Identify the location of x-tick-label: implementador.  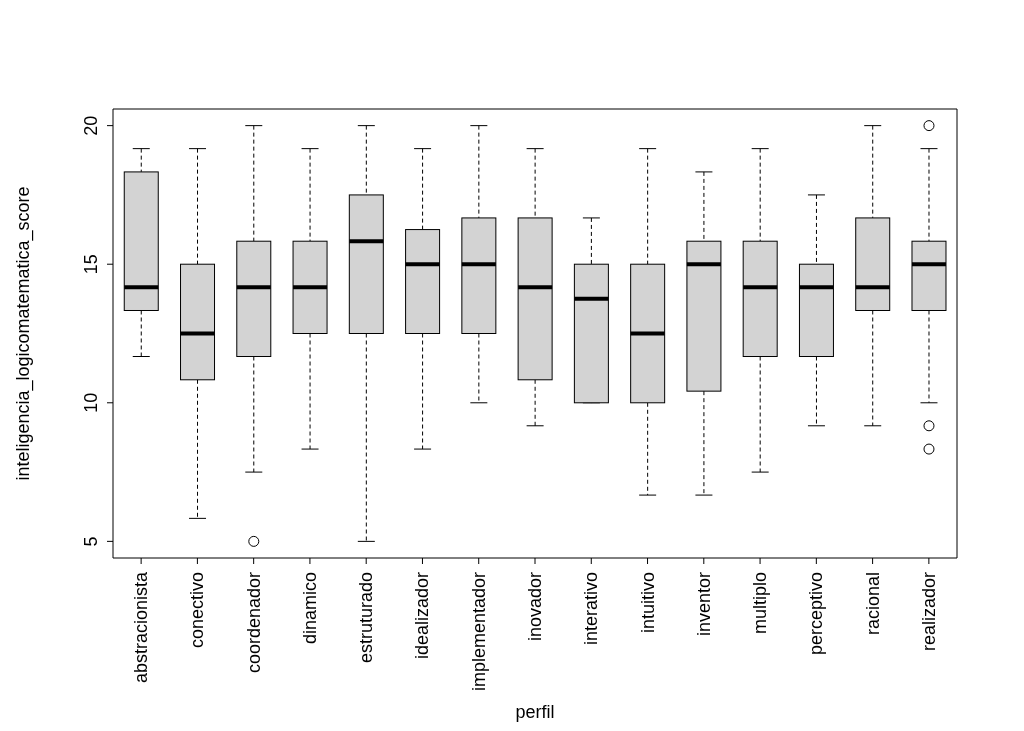
(478, 632).